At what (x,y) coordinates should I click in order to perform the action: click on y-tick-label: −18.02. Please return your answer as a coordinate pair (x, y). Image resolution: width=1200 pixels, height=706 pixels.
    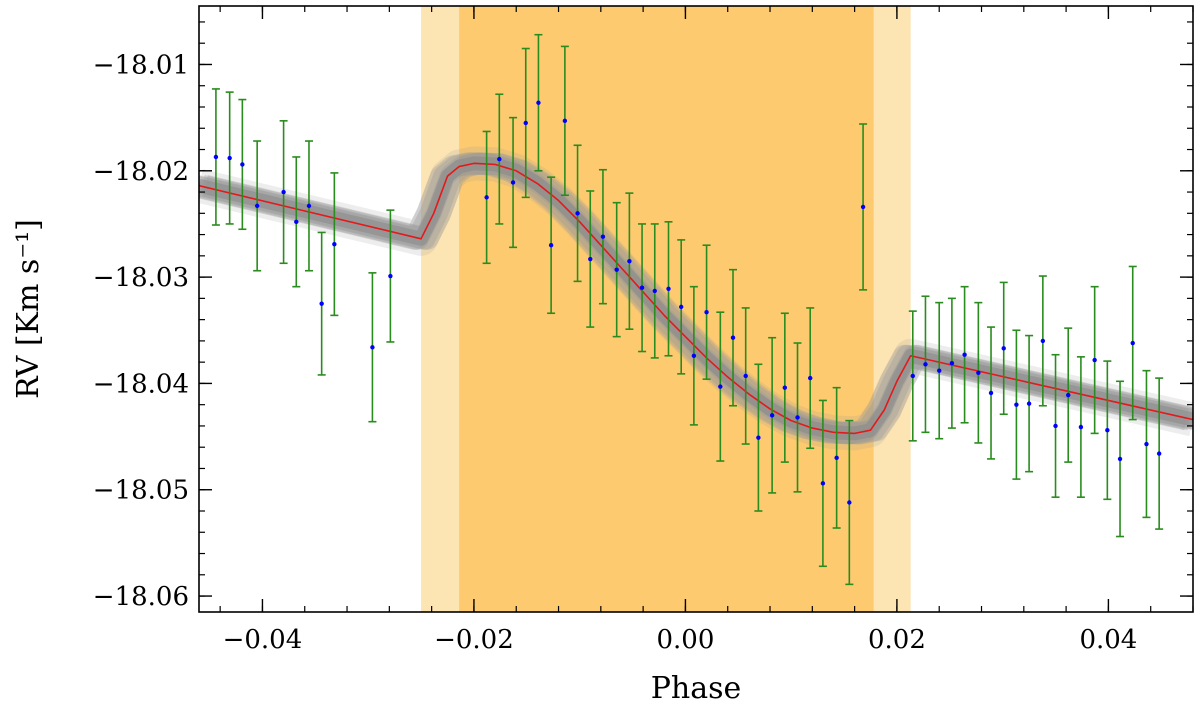
    Looking at the image, I should click on (141, 172).